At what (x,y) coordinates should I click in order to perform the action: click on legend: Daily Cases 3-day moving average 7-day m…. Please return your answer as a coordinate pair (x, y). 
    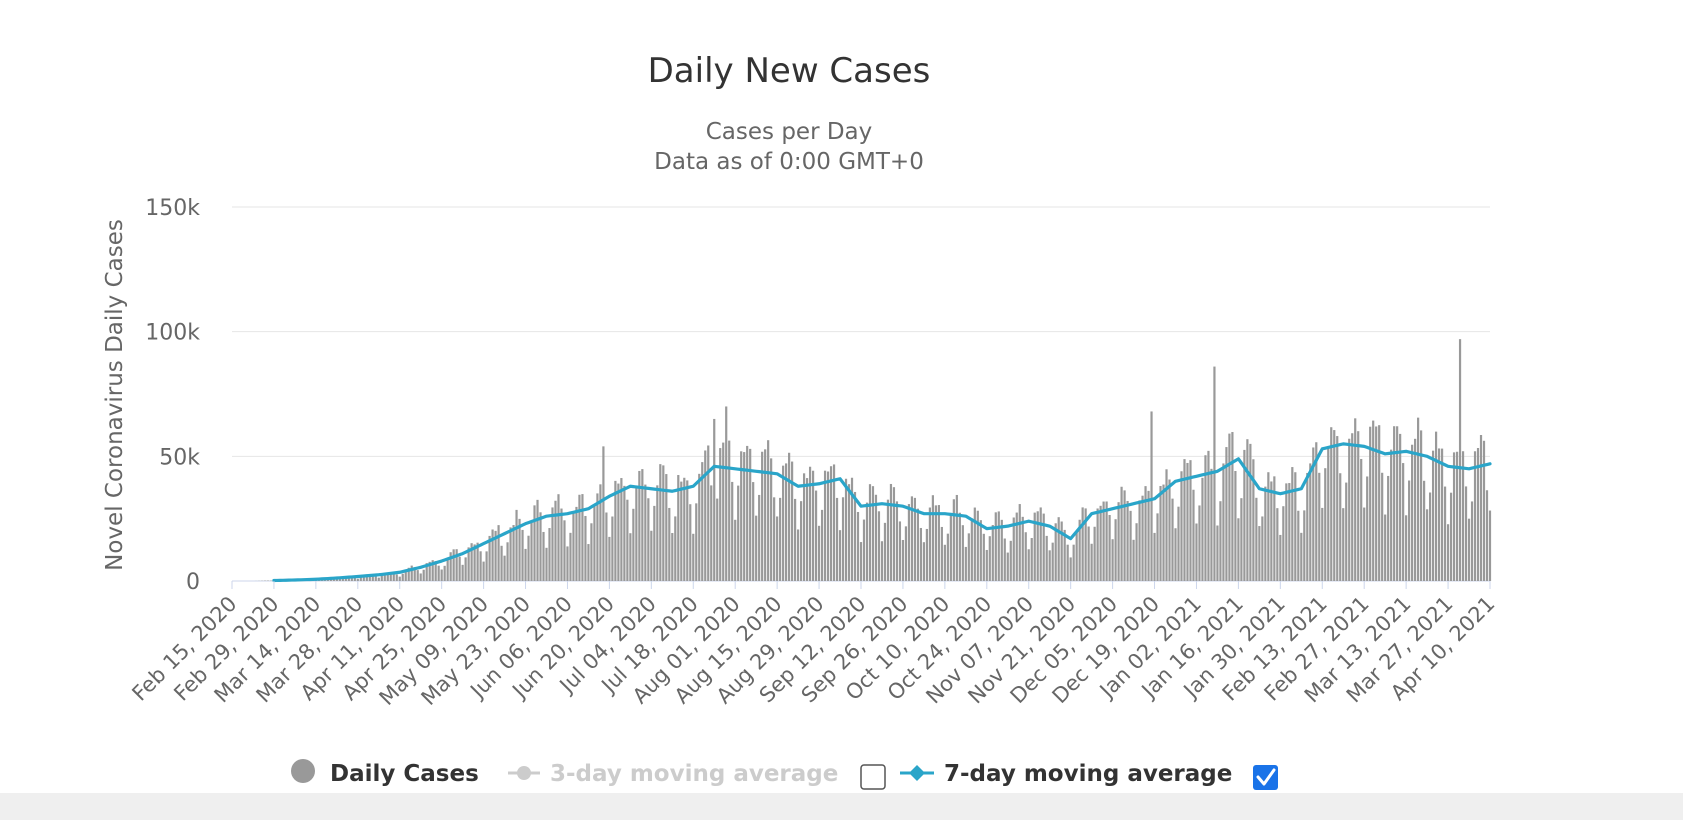
    Looking at the image, I should click on (784, 774).